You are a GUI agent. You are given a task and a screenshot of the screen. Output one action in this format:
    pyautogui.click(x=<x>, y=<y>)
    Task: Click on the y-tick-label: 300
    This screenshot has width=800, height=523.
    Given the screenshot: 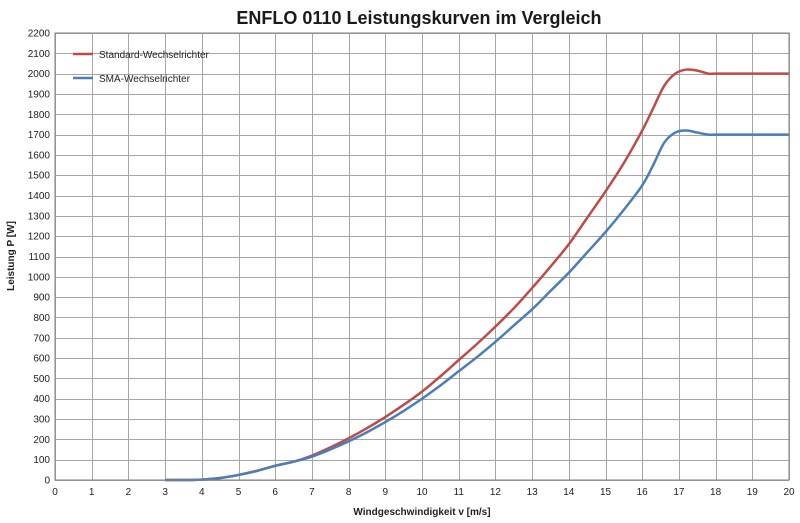 What is the action you would take?
    pyautogui.click(x=41, y=420)
    